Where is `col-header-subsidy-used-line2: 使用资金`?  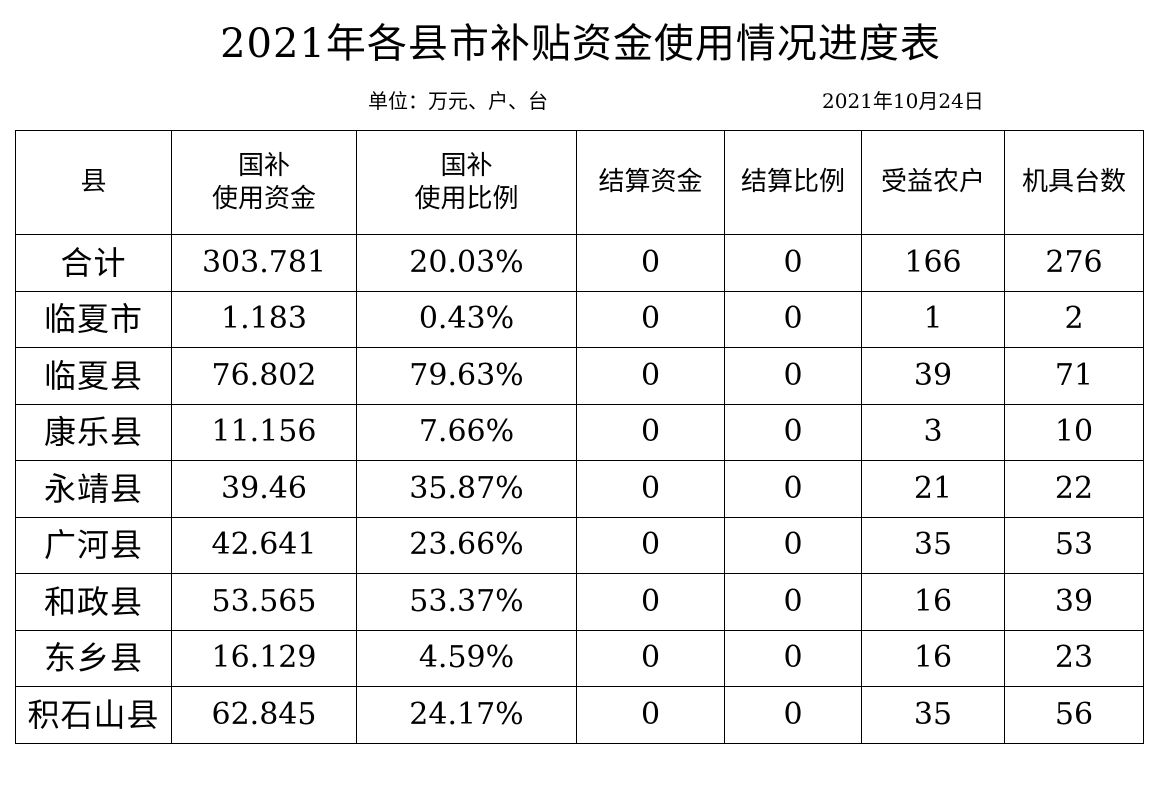
col-header-subsidy-used-line2: 使用资金 is located at coordinates (263, 198).